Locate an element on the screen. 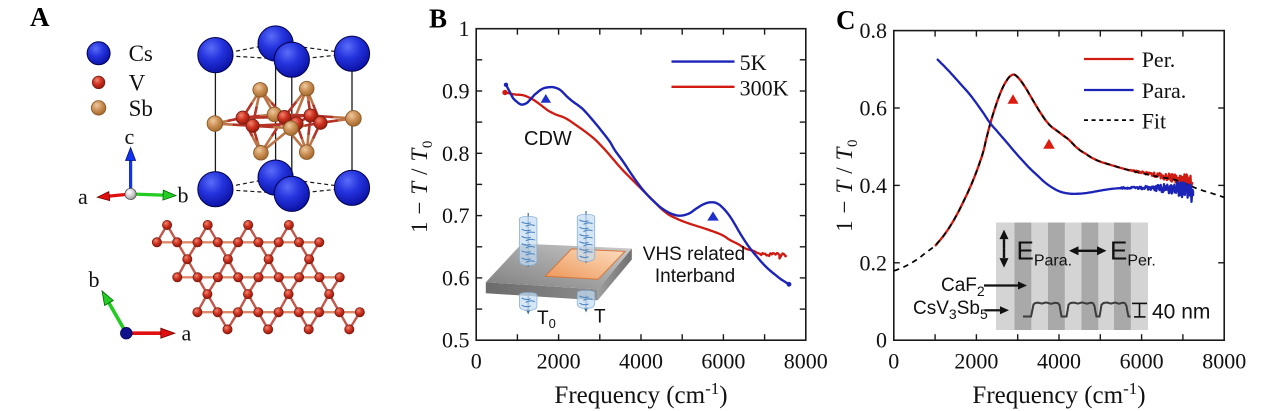  svg-text: 0.7 is located at coordinates (456, 215).